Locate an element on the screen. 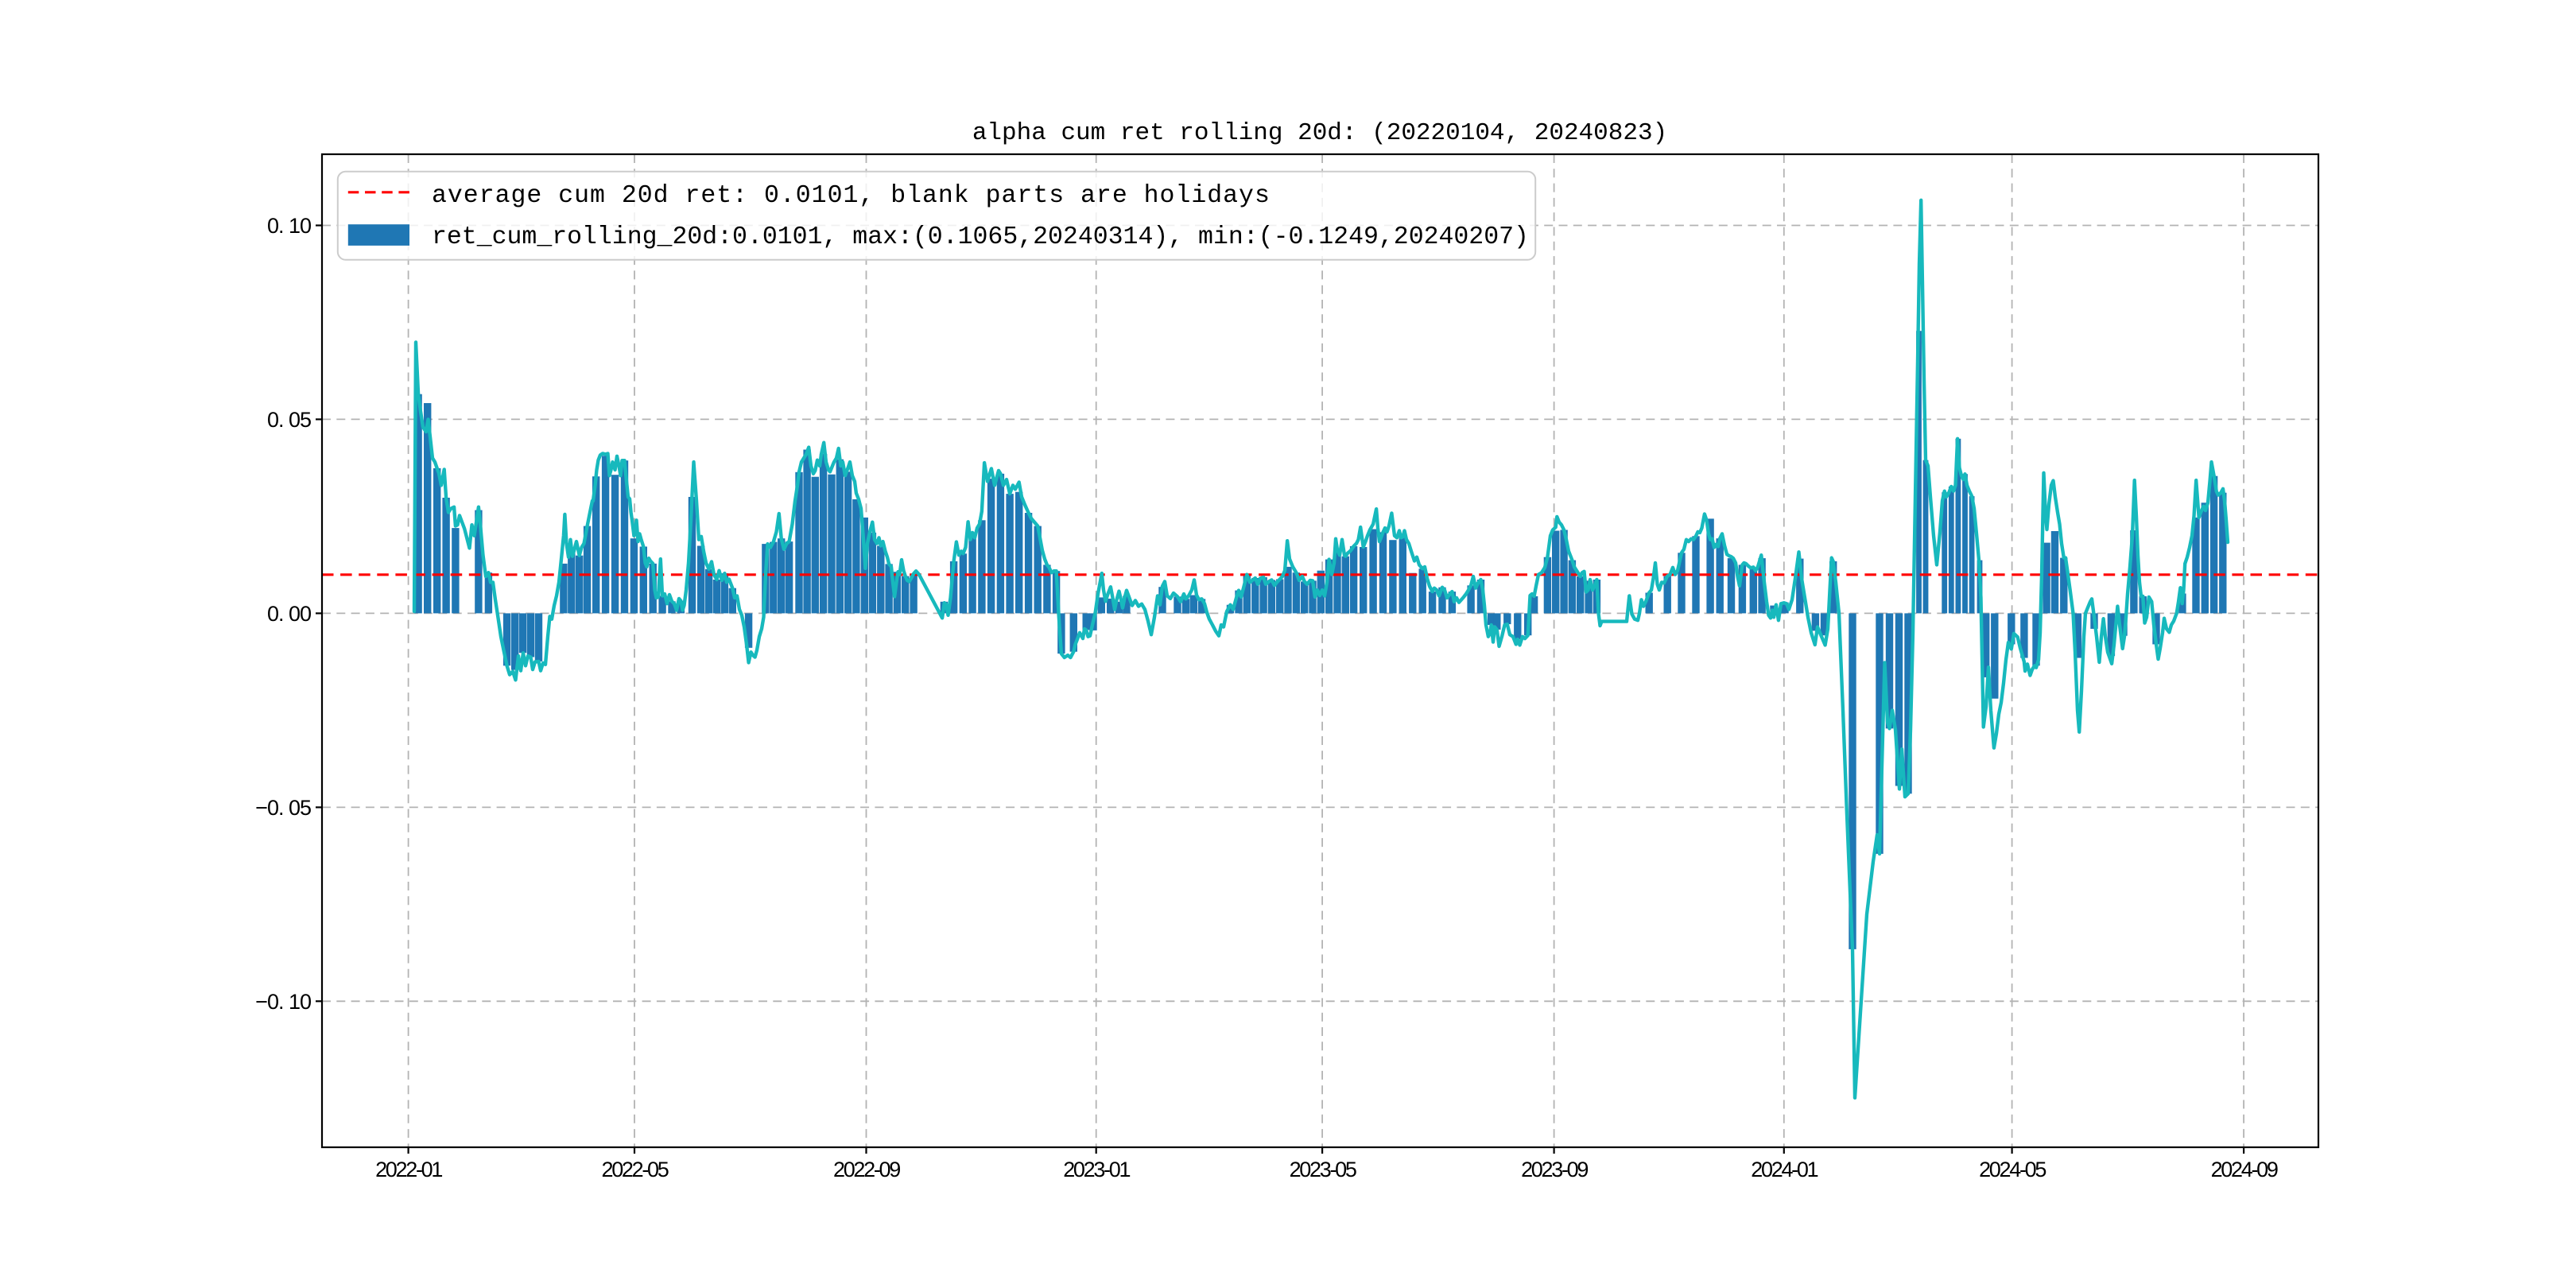 The width and height of the screenshot is (2576, 1288). svg-text: 2022-05 is located at coordinates (635, 1169).